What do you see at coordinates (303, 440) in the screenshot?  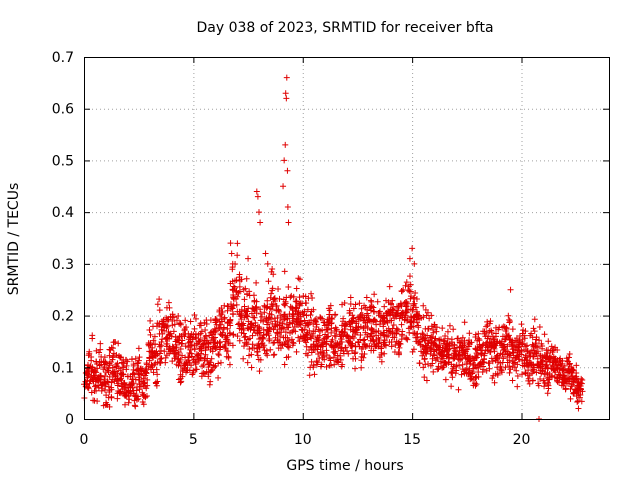 I see `x-tick-label: 10` at bounding box center [303, 440].